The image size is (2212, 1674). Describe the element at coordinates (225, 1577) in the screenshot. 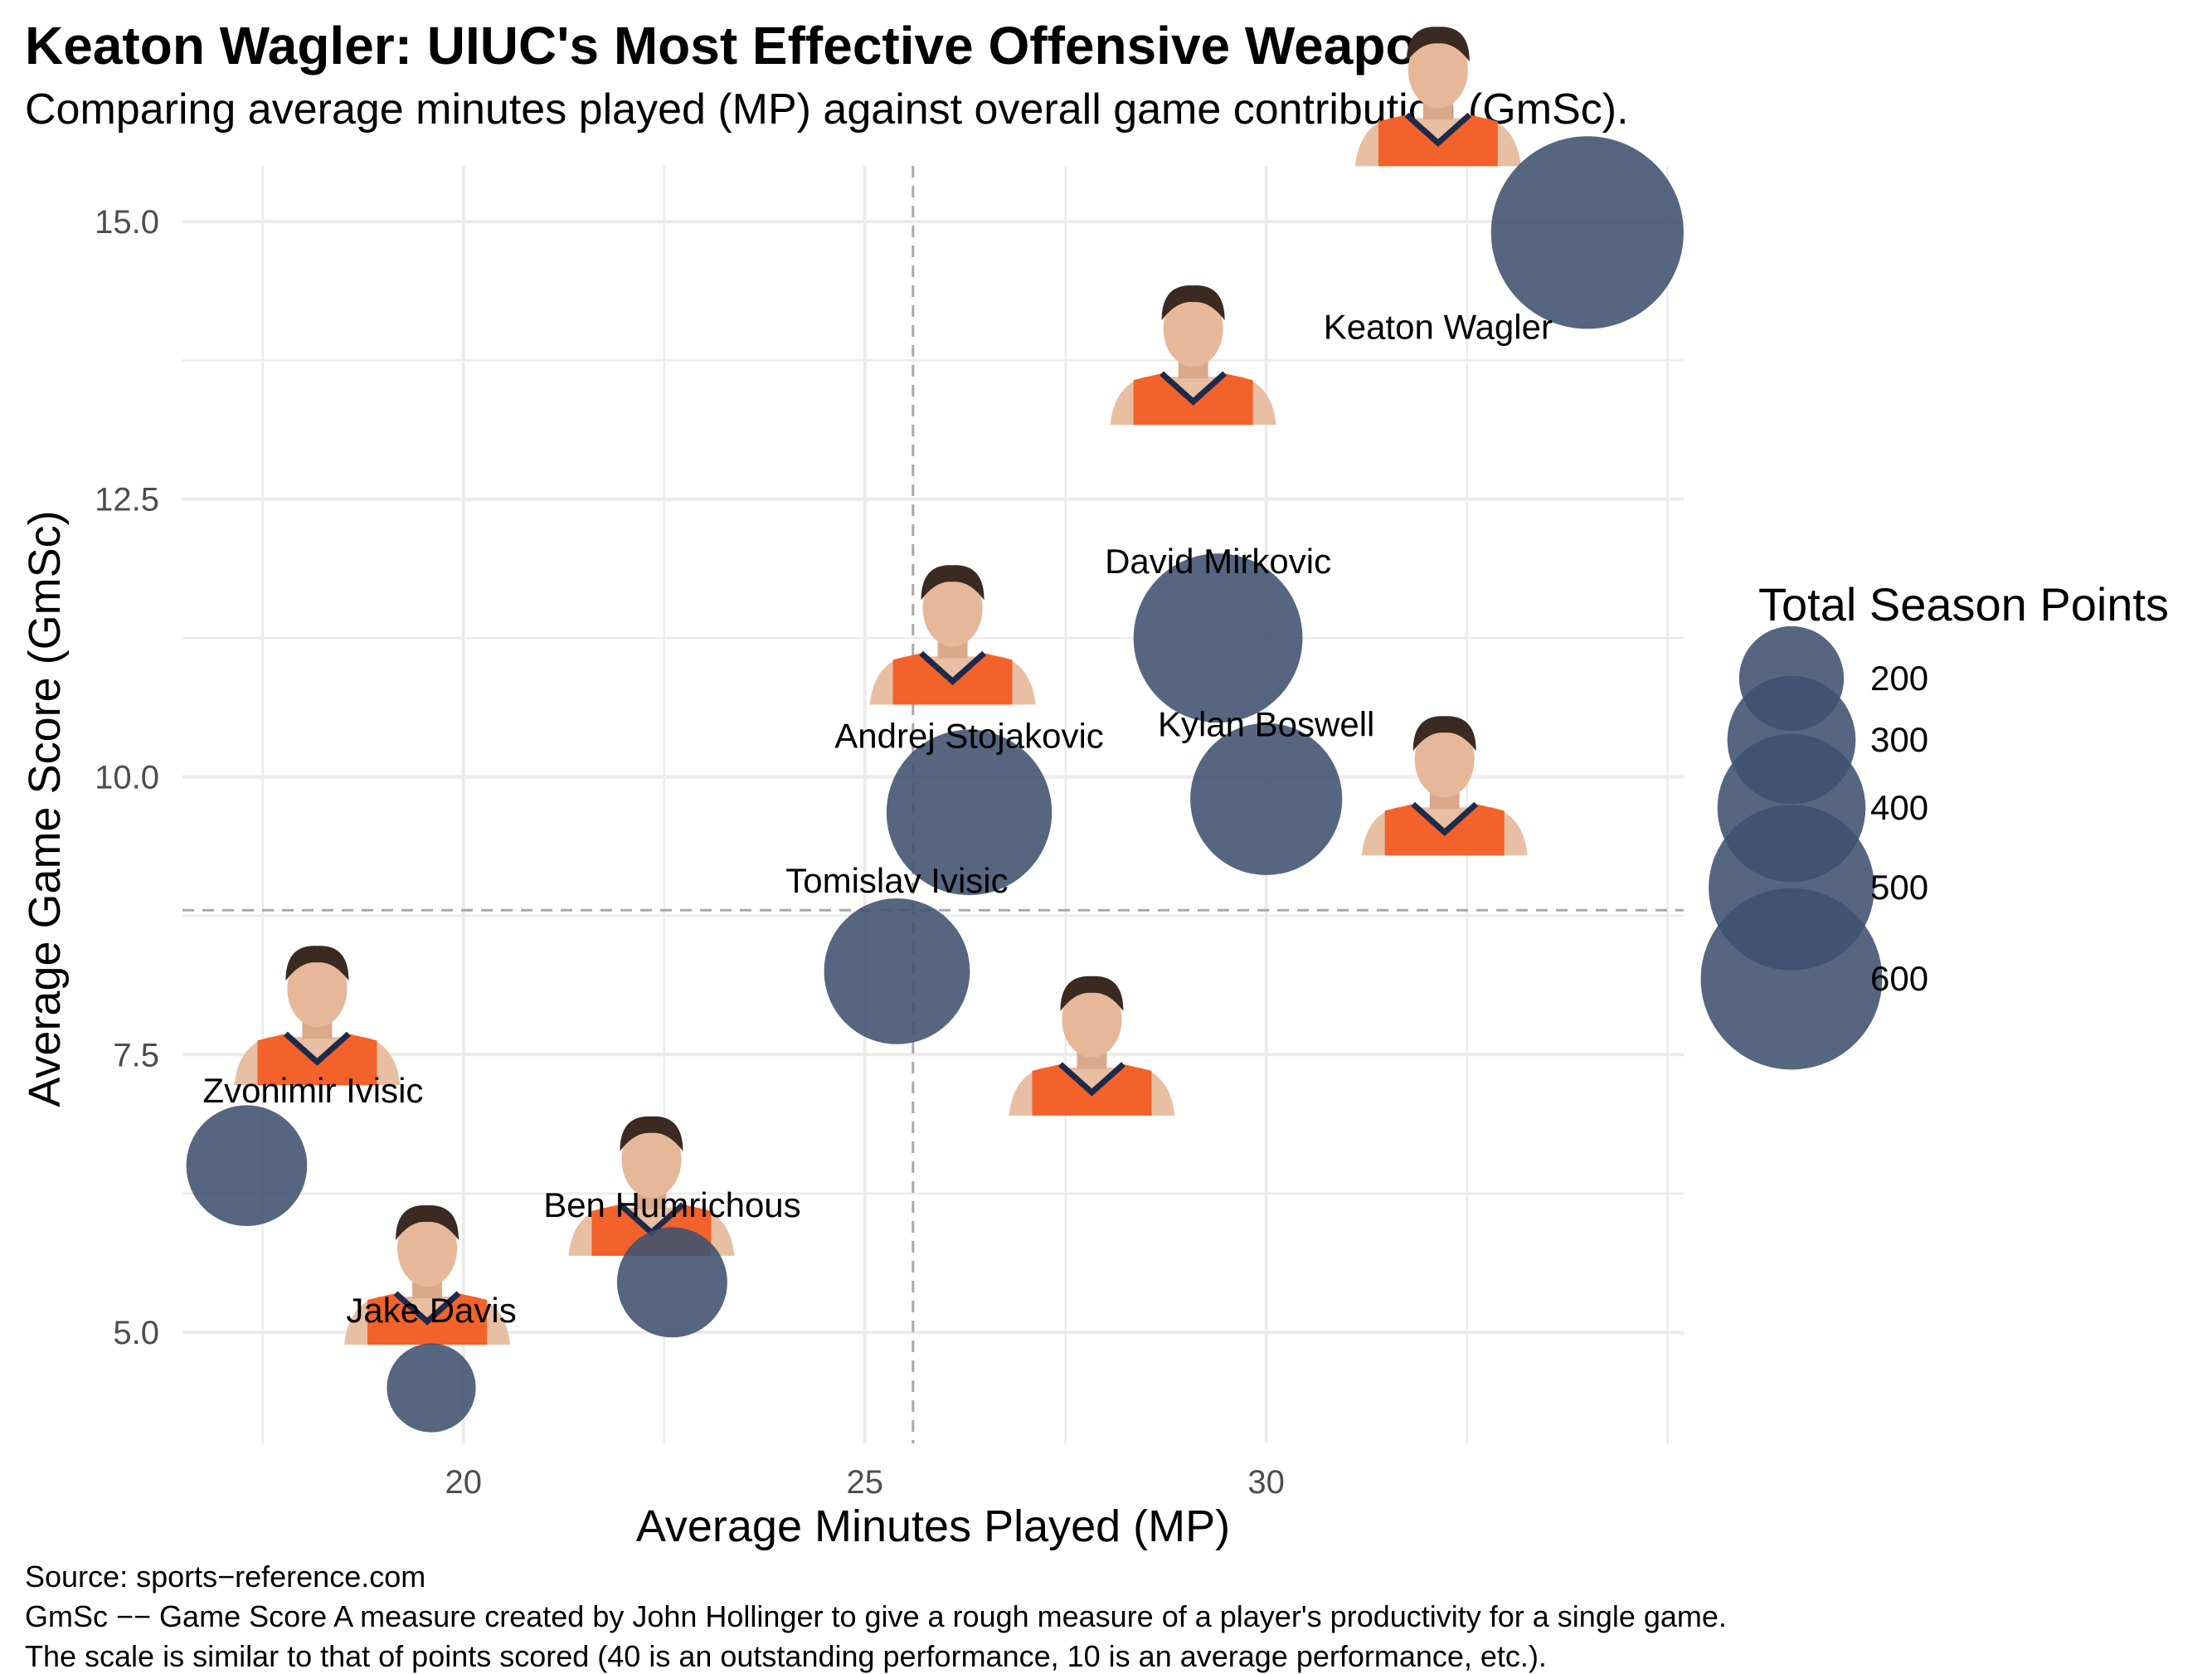

I see `caption-source: Source: sports−reference.com` at that location.